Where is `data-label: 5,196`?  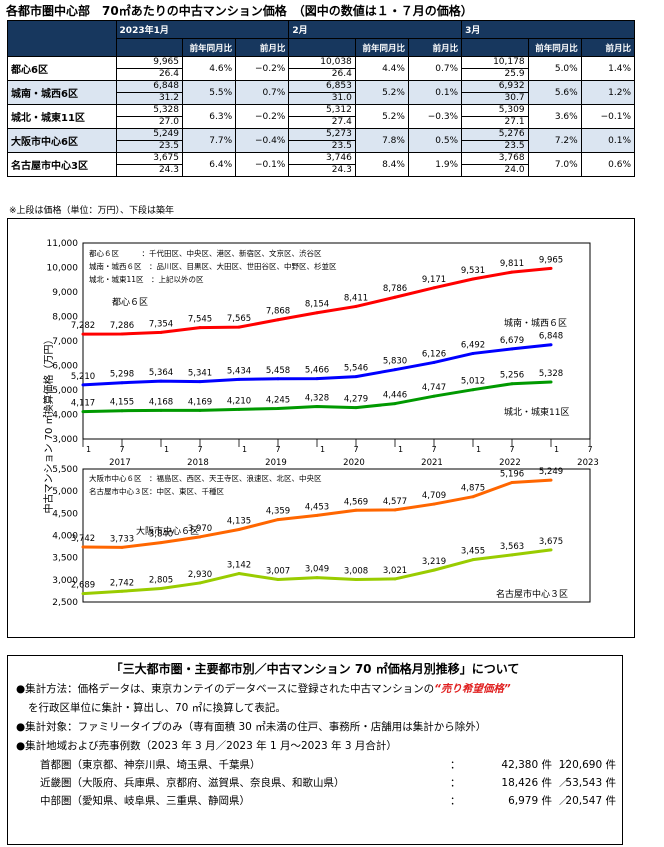 data-label: 5,196 is located at coordinates (512, 474).